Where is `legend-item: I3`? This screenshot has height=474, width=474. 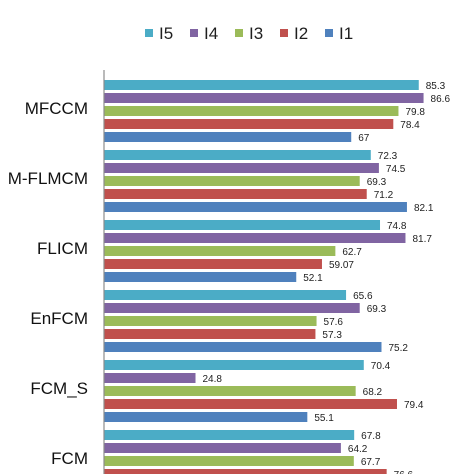
legend-item: I3 is located at coordinates (249, 33).